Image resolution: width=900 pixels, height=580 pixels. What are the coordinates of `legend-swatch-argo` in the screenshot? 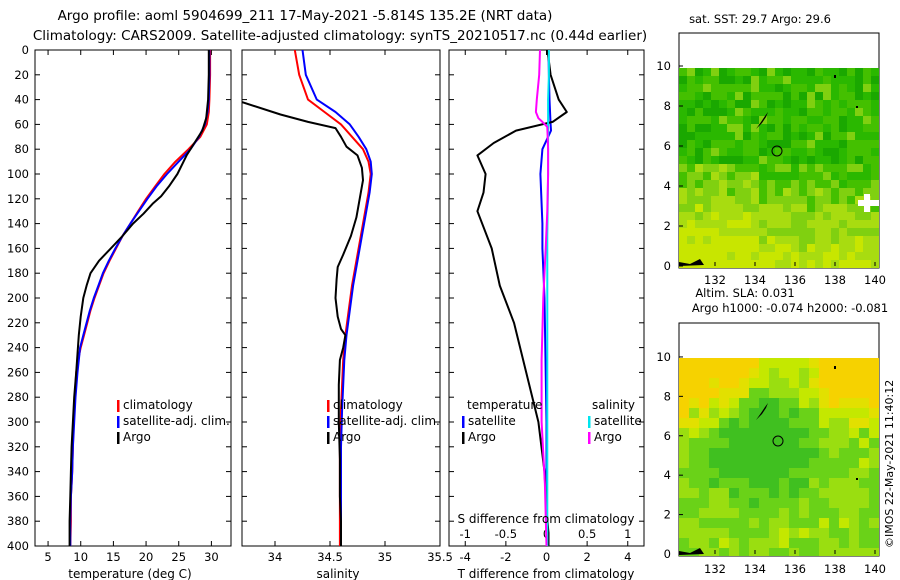 It's located at (118, 438).